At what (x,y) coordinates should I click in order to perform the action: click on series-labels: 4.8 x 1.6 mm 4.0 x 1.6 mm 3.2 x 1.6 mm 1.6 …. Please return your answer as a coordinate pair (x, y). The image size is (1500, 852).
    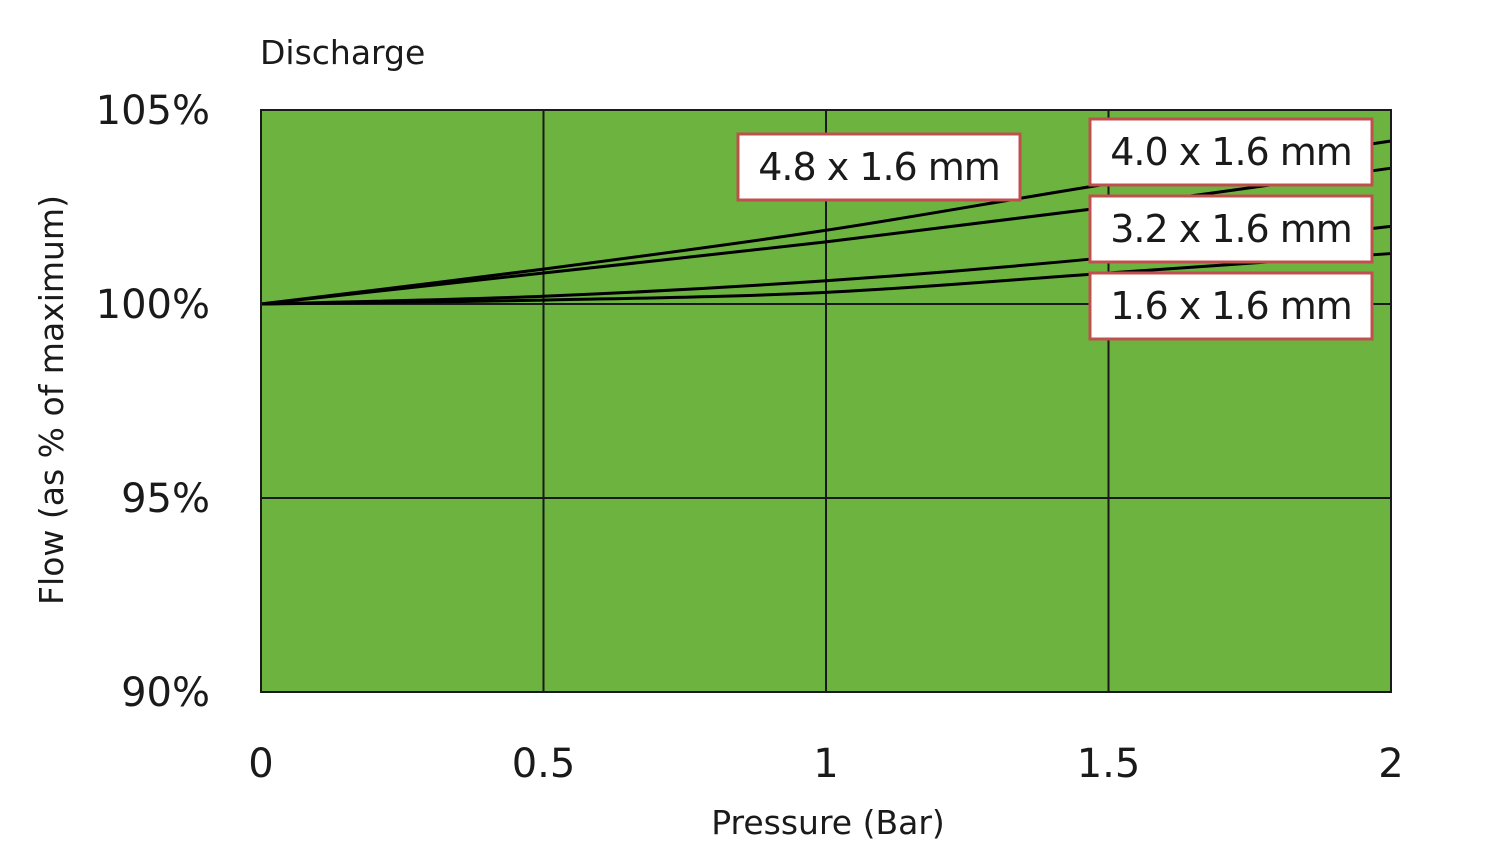
    Looking at the image, I should click on (1055, 229).